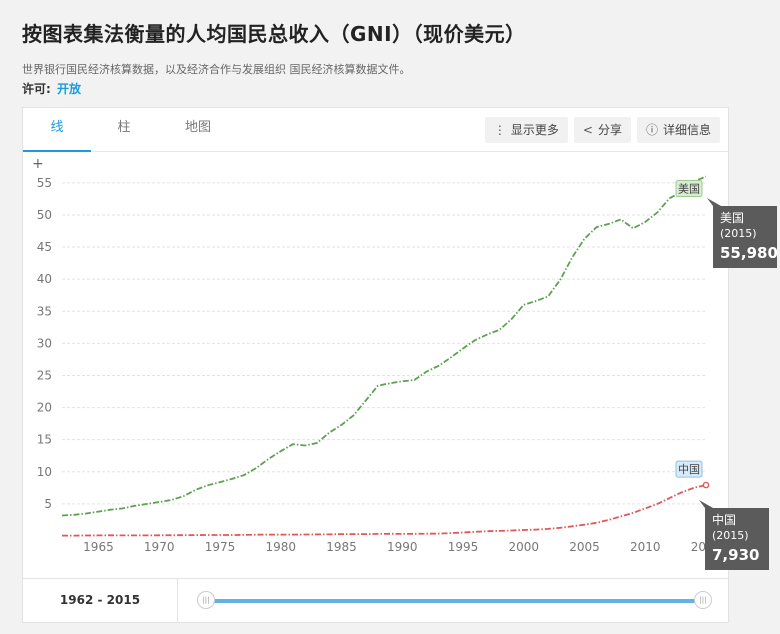 This screenshot has height=634, width=780. I want to click on series-end-point, so click(706, 485).